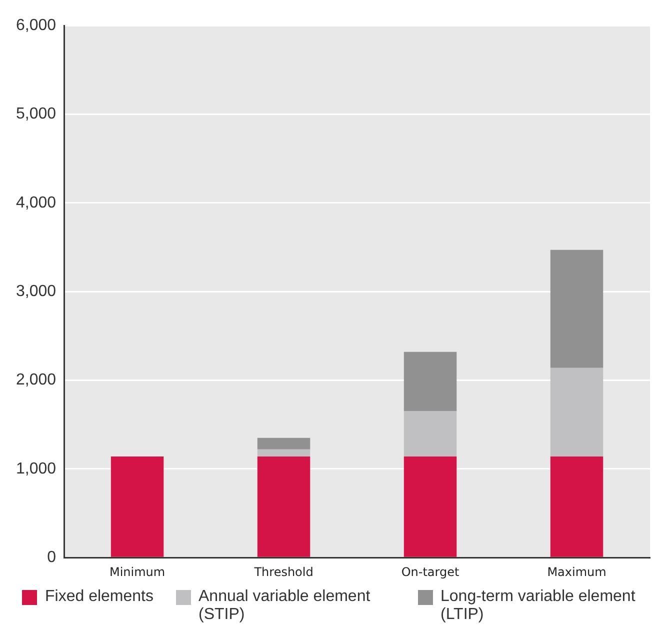 This screenshot has height=637, width=662. Describe the element at coordinates (137, 571) in the screenshot. I see `x-tick-label: Minimum` at that location.